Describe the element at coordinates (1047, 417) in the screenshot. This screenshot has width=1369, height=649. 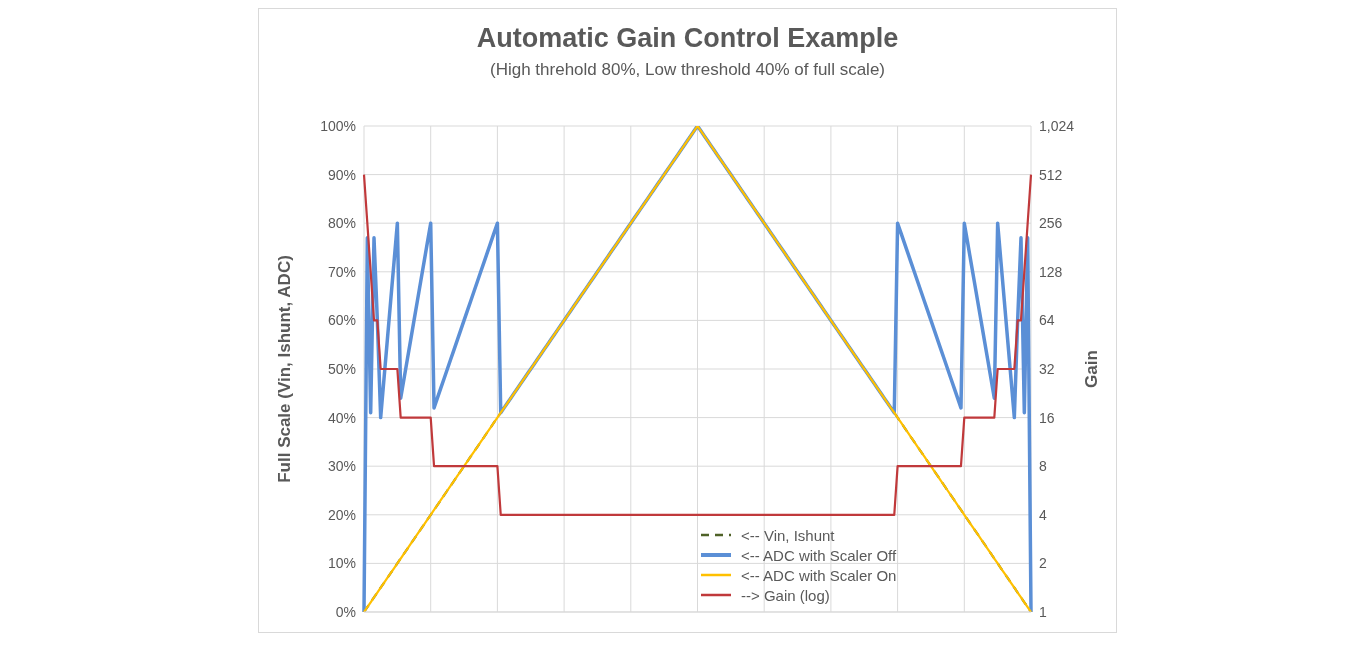
I see `y2-tick-label: 16` at that location.